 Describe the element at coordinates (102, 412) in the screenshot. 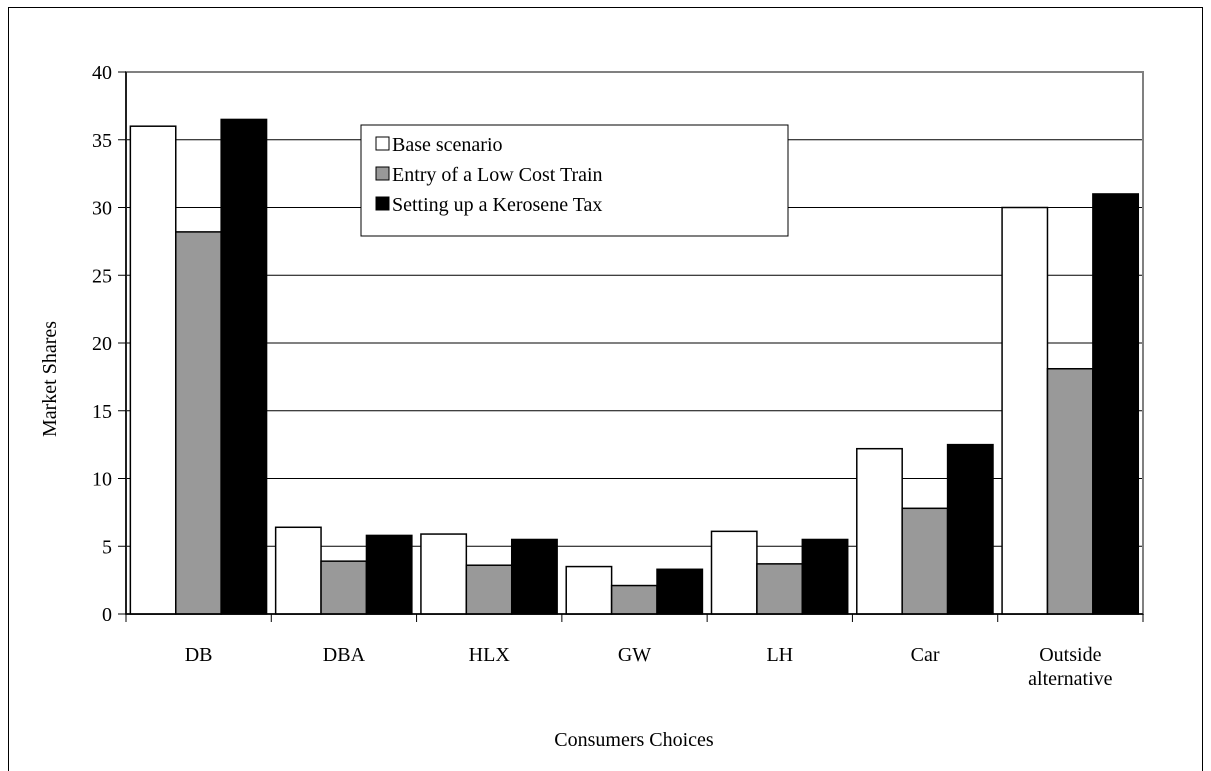

I see `y-tick-label: 15` at that location.